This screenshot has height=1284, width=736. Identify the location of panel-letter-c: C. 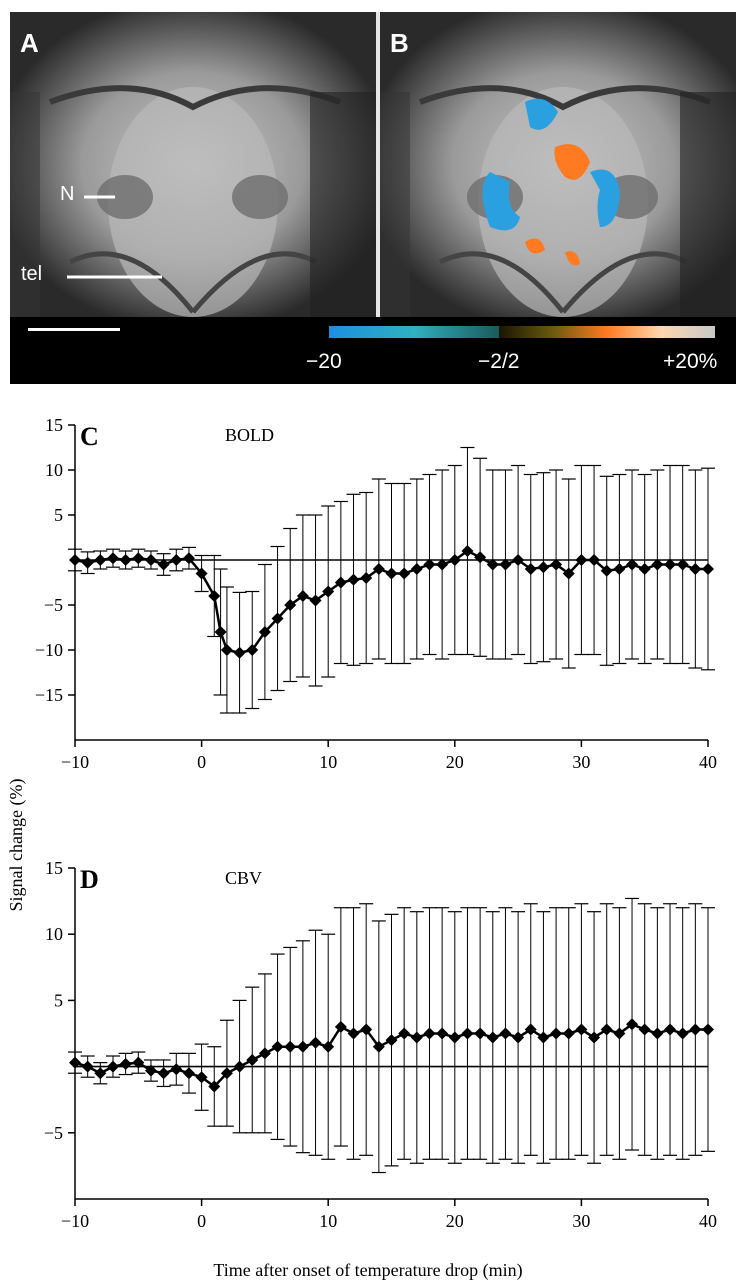
(89, 436).